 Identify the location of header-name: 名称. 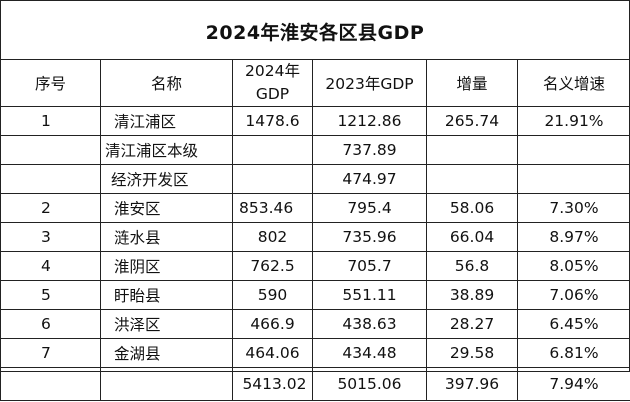
(166, 83).